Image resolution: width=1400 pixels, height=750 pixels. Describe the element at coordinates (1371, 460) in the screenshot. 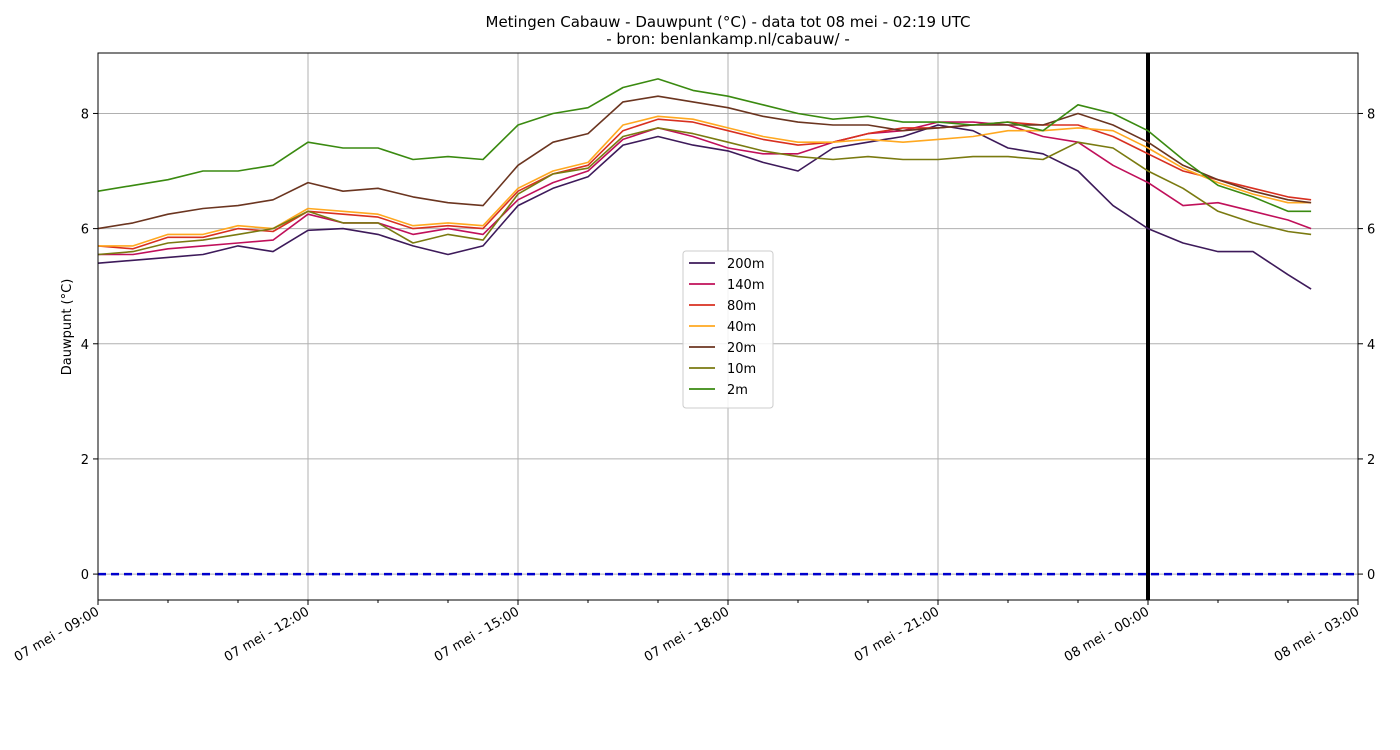

I see `y-tick-label-right: 2` at that location.